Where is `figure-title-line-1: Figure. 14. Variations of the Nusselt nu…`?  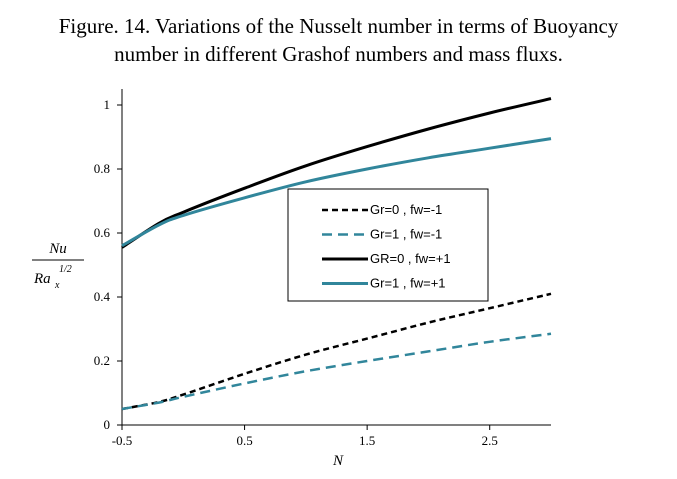
figure-title-line-1: Figure. 14. Variations of the Nusselt nu… is located at coordinates (338, 26).